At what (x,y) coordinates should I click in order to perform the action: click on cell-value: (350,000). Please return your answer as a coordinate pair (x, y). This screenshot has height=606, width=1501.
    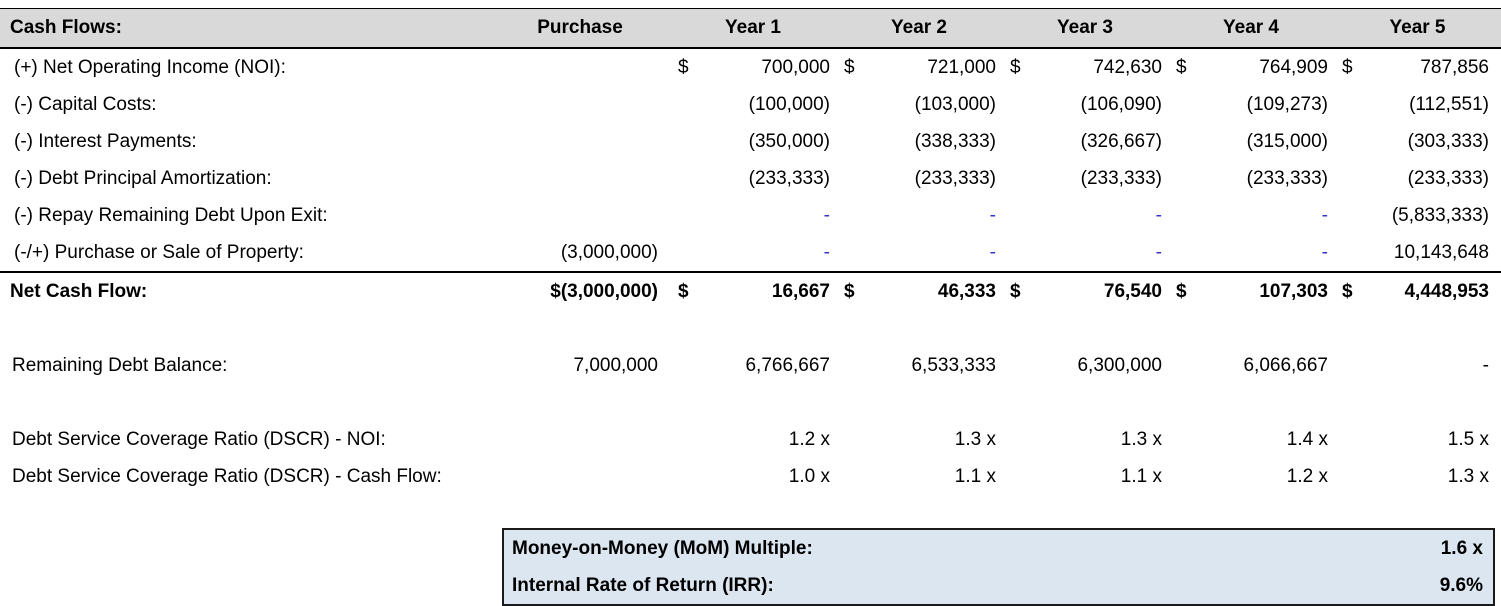
    Looking at the image, I should click on (789, 141).